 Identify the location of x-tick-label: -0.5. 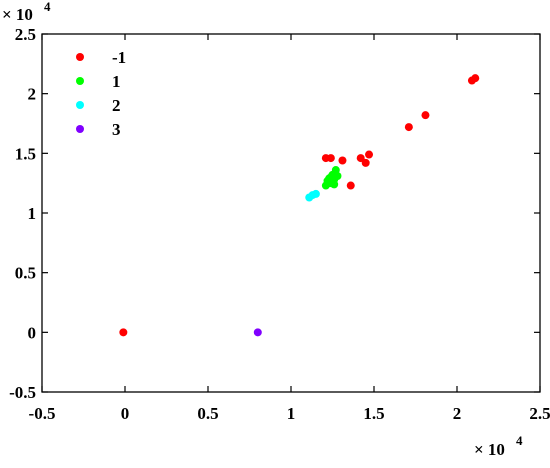
(42, 413).